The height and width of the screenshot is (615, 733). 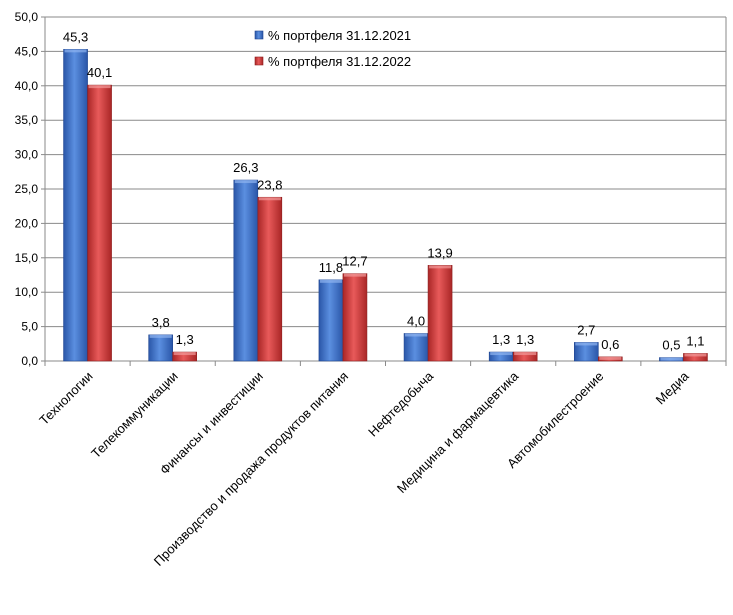 I want to click on y-tick-label: 5,0, so click(x=29, y=327).